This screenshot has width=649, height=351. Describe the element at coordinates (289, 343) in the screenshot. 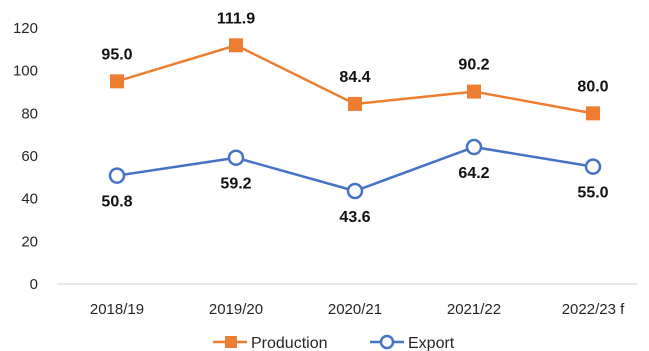

I see `legend-label-production: Production` at that location.